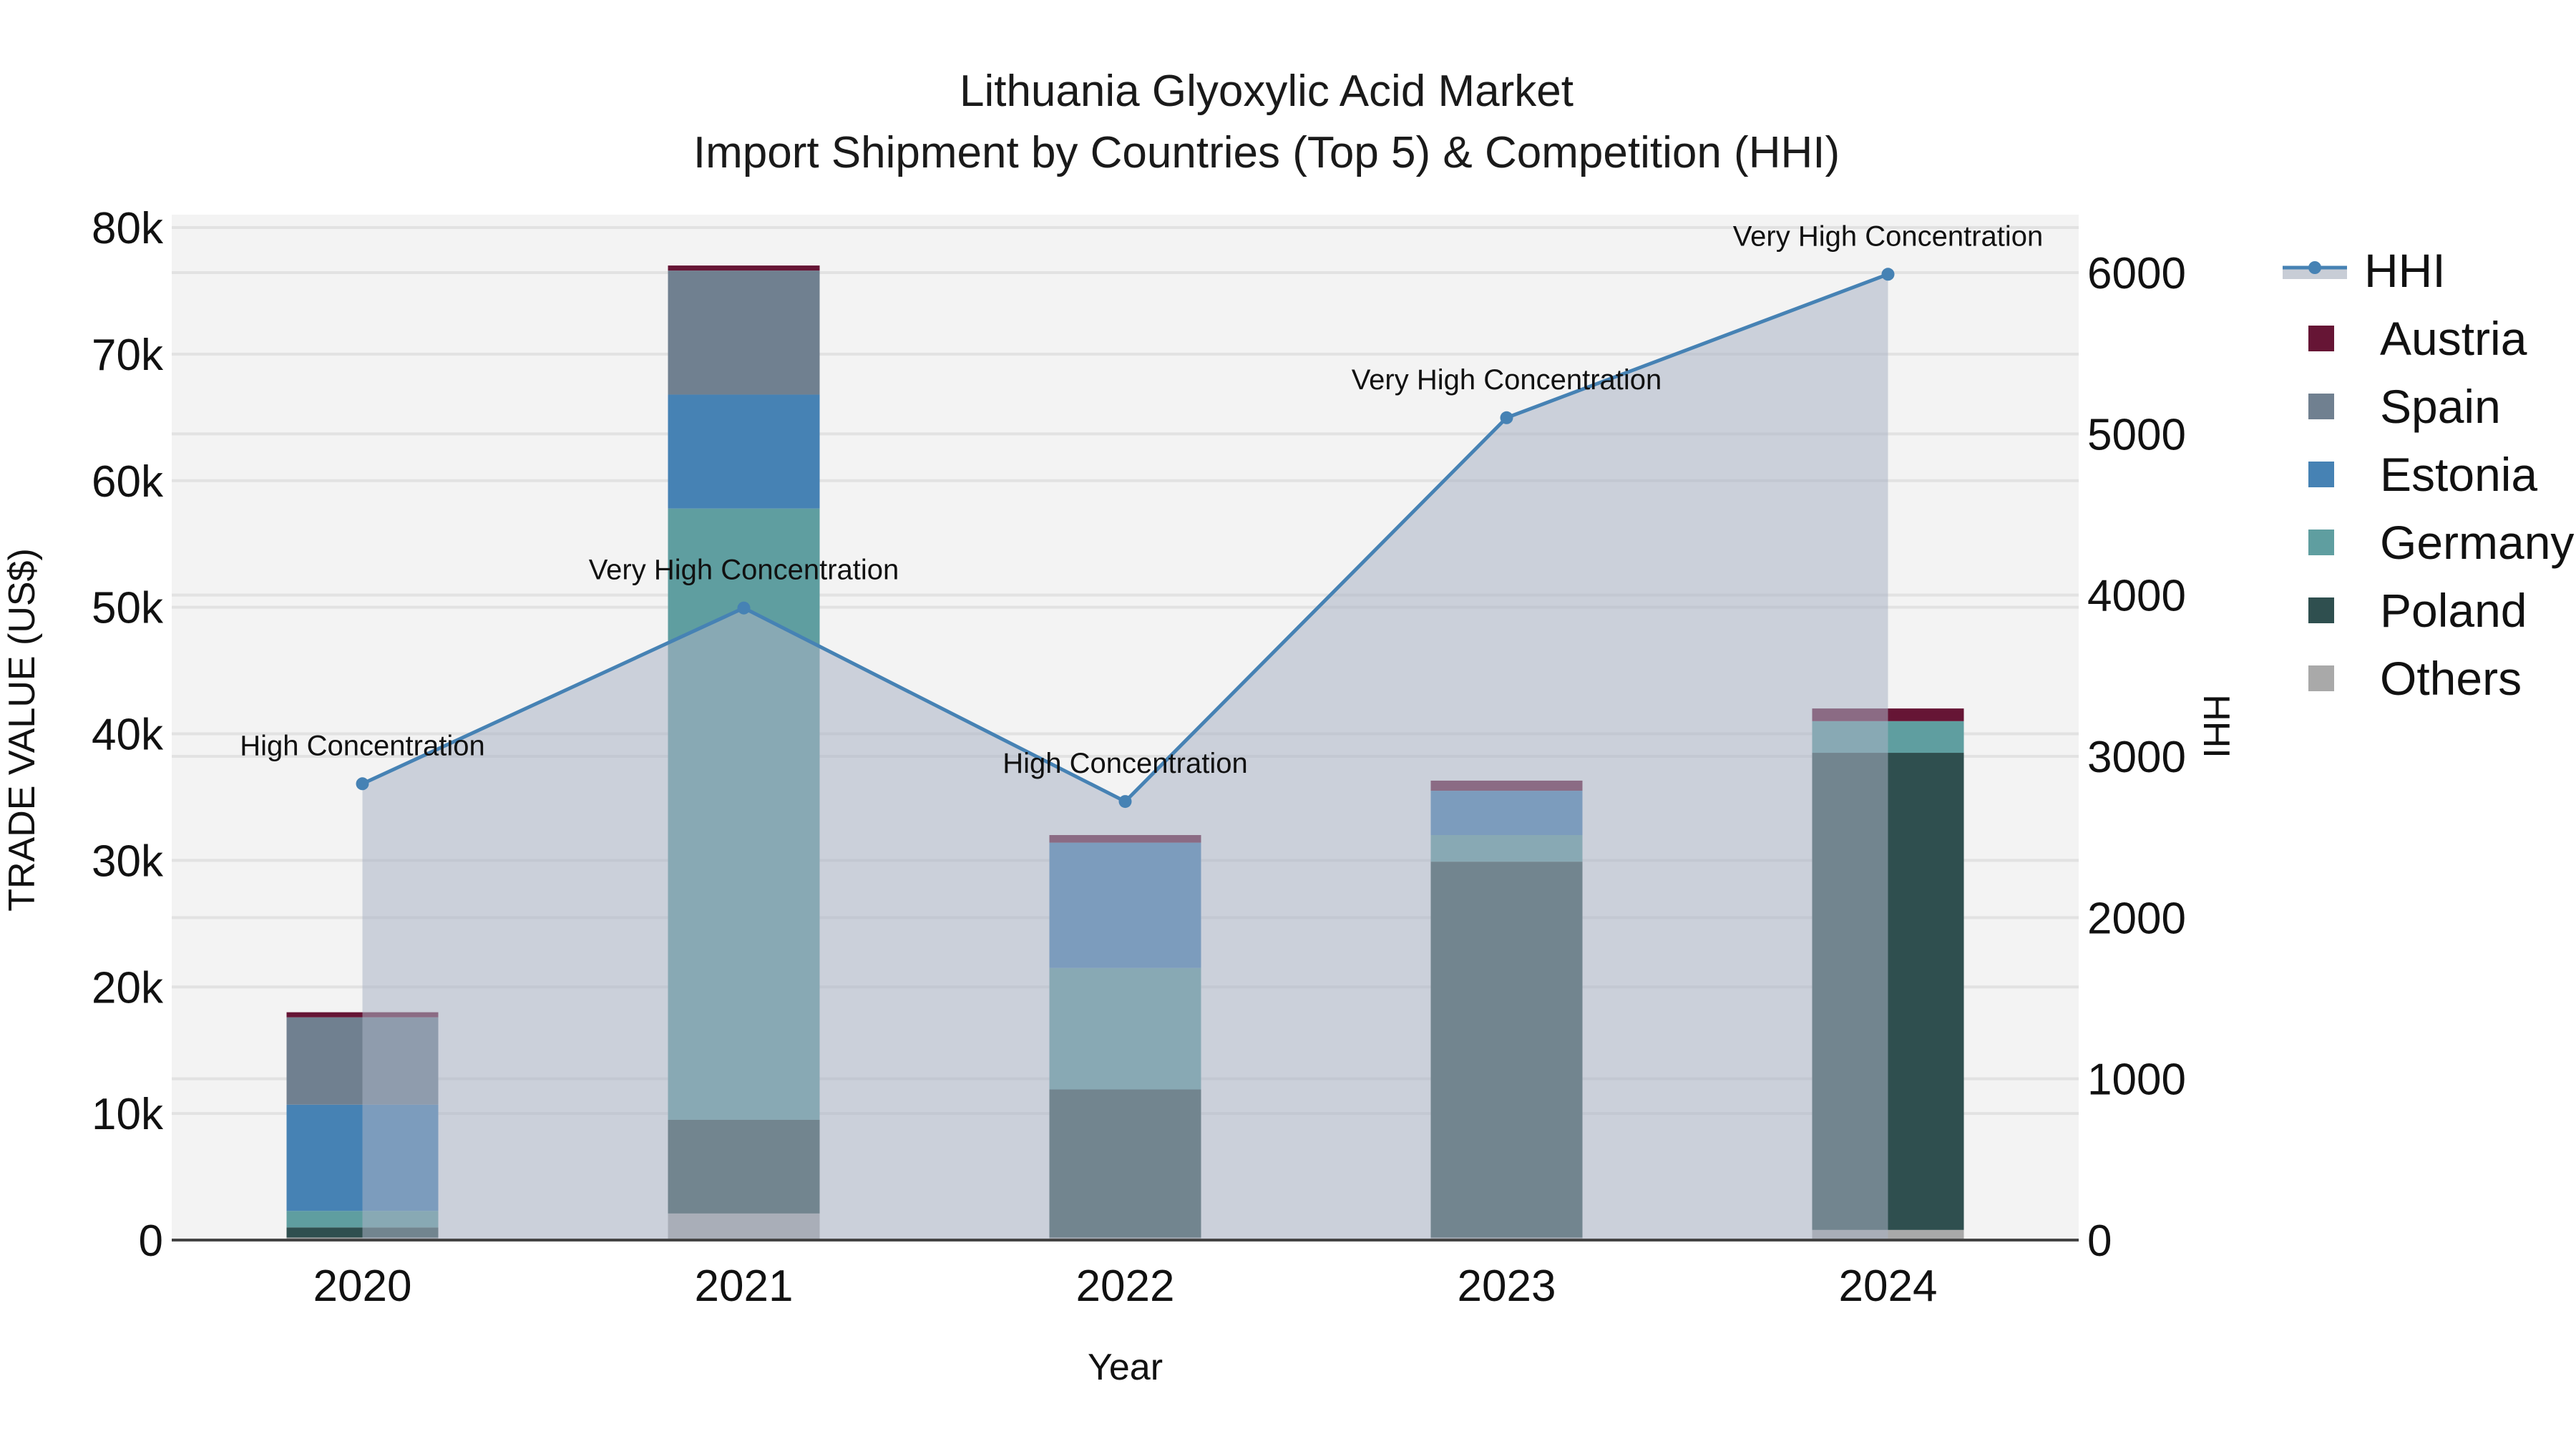 The height and width of the screenshot is (1449, 2576). Describe the element at coordinates (2451, 678) in the screenshot. I see `legend-label: Others` at that location.